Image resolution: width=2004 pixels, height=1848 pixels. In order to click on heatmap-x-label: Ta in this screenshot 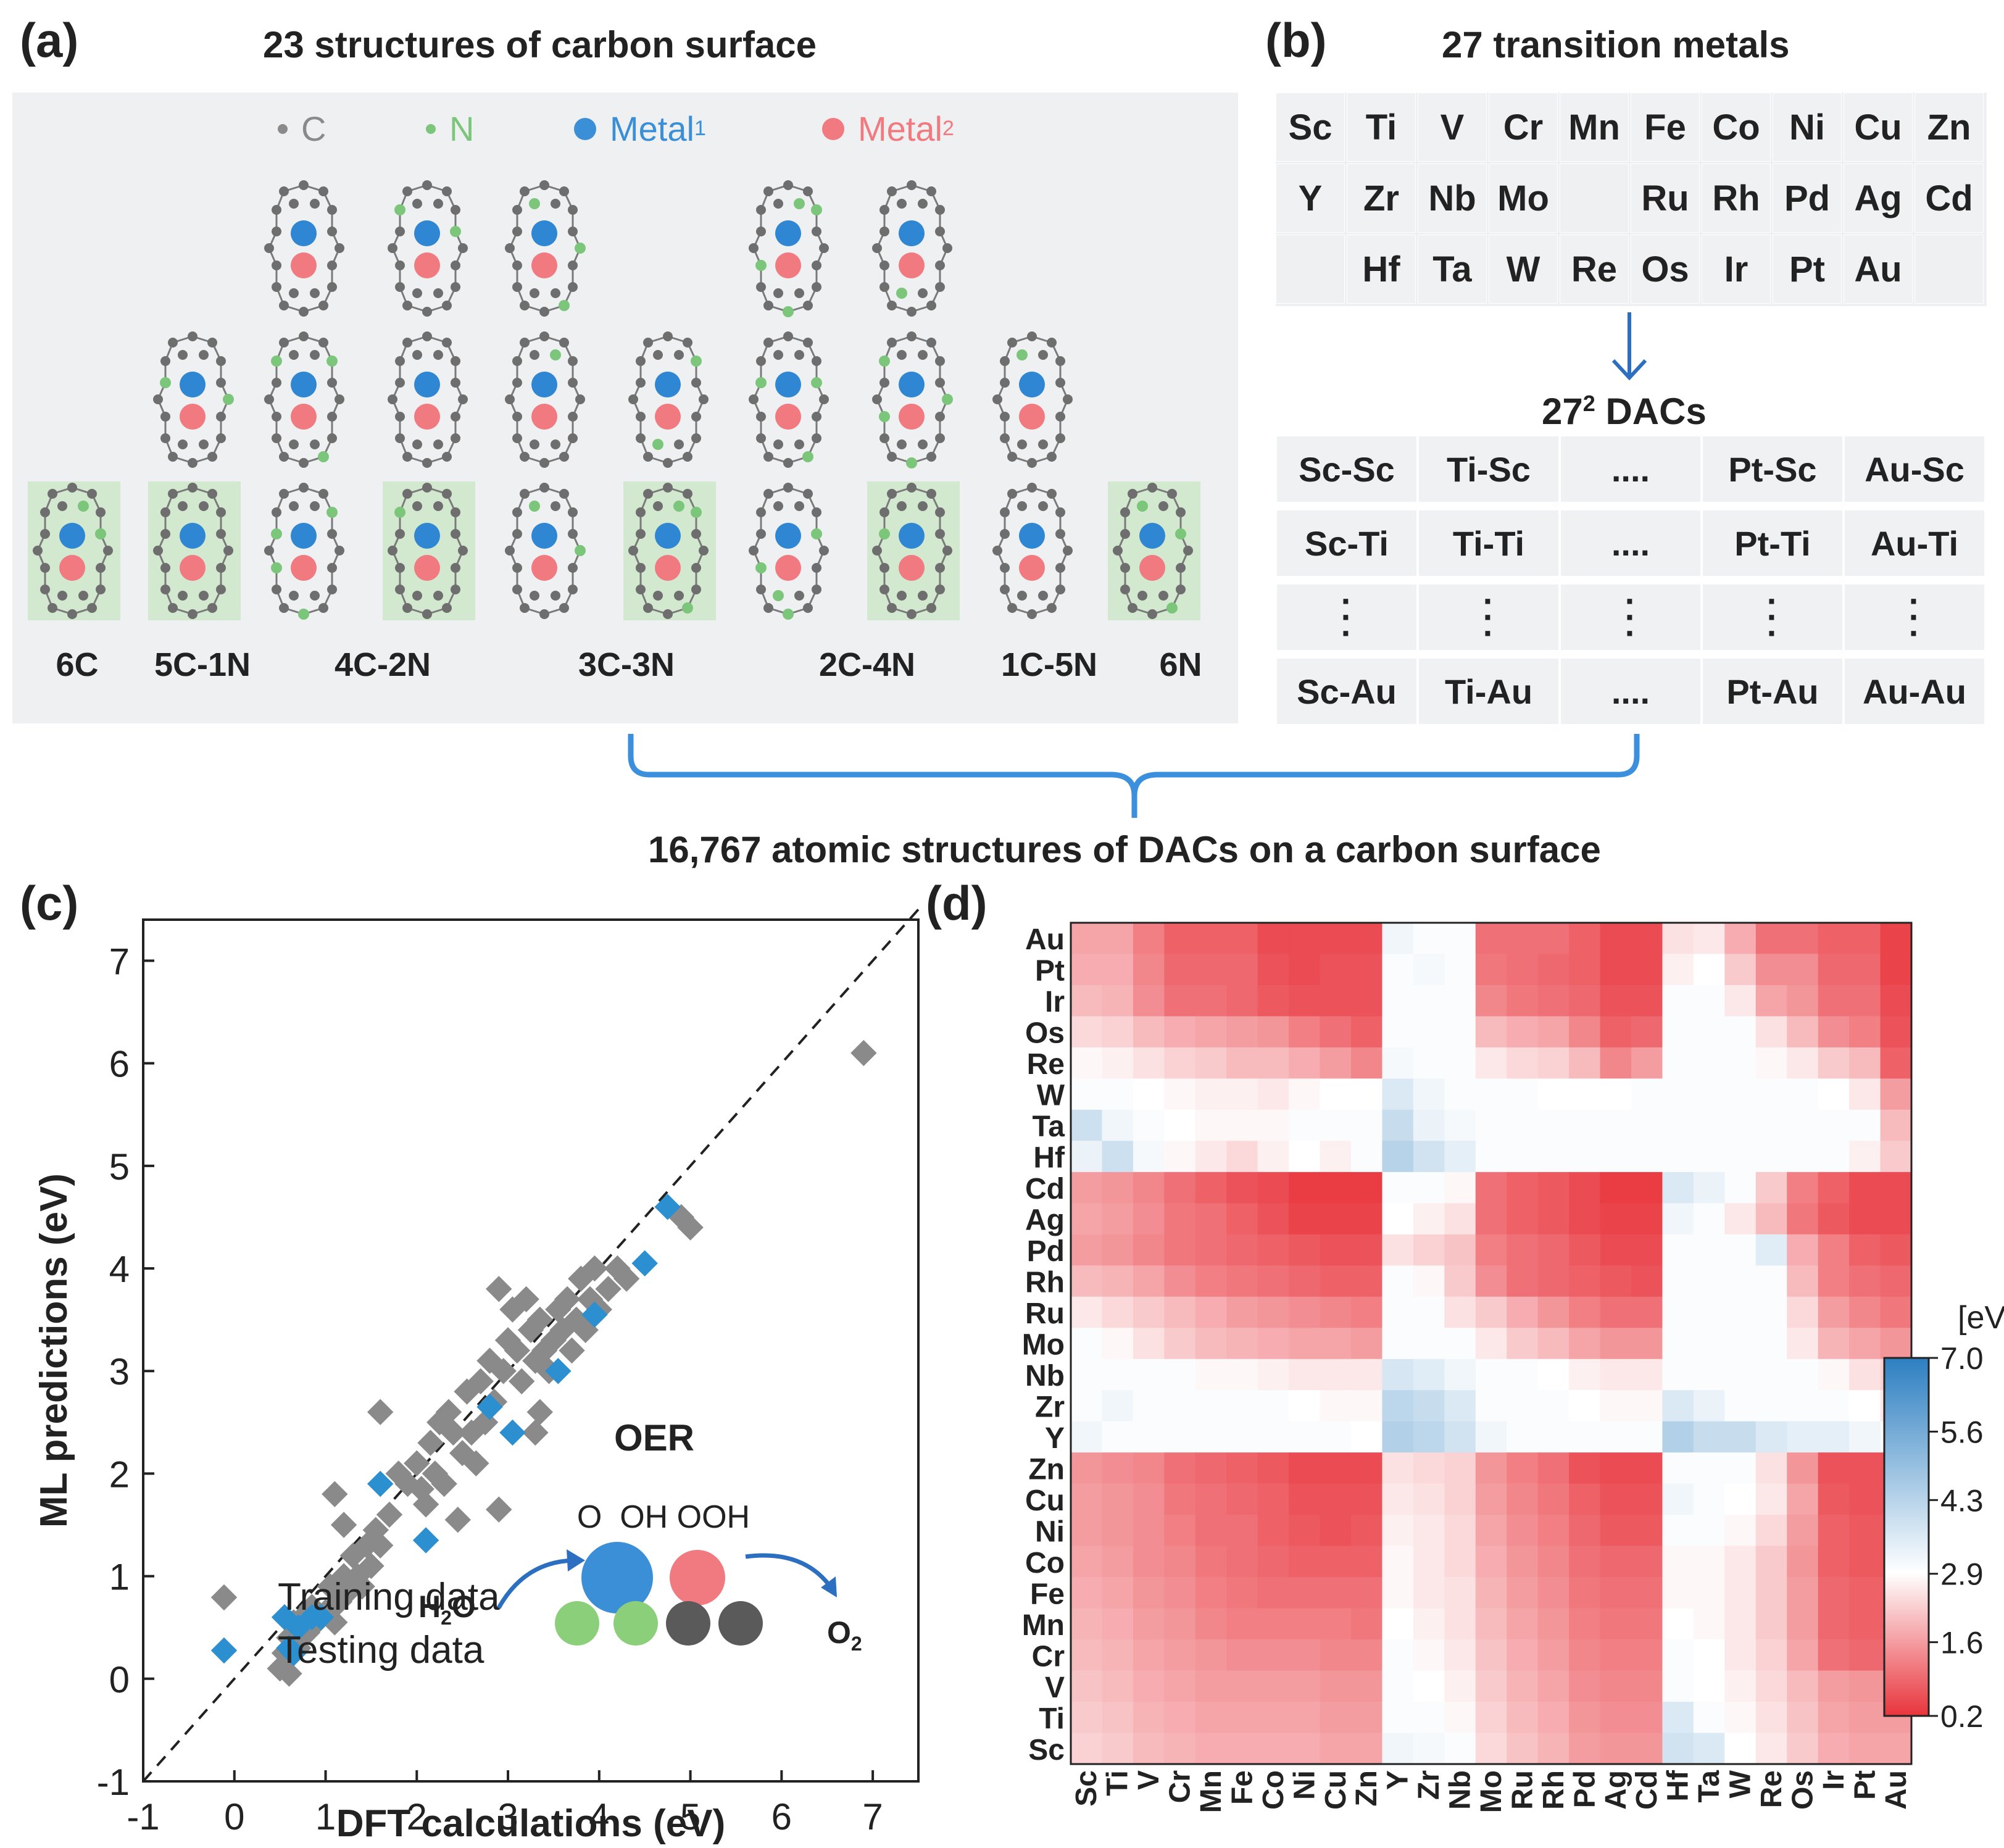, I will do `click(1709, 1786)`.